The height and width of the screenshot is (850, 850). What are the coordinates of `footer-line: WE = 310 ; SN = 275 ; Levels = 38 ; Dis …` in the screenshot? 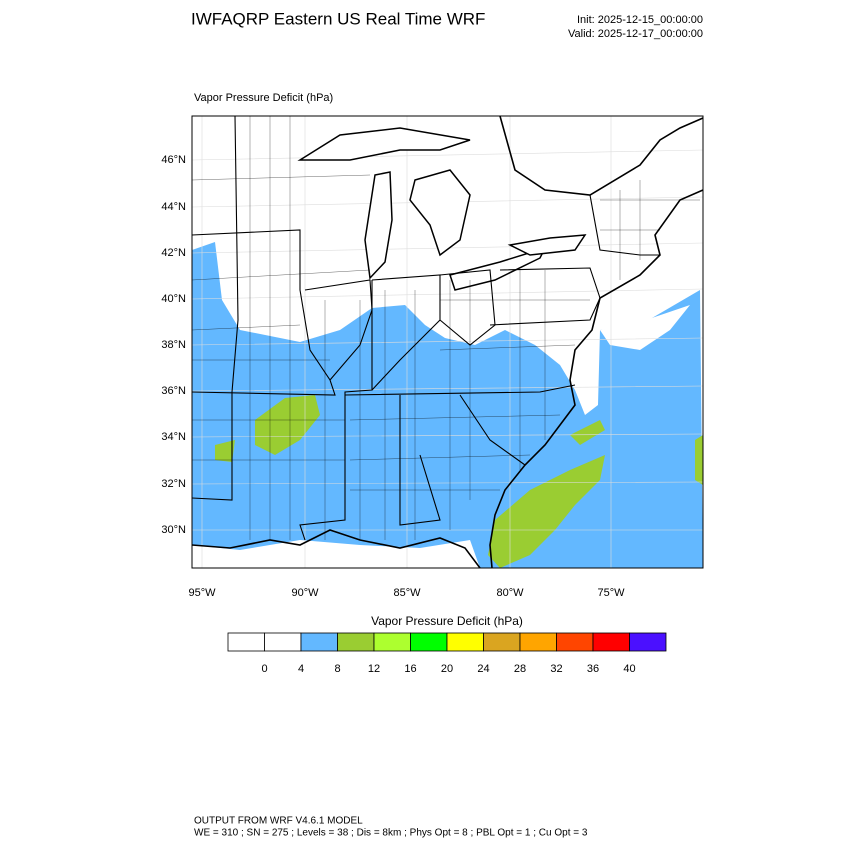 It's located at (391, 833).